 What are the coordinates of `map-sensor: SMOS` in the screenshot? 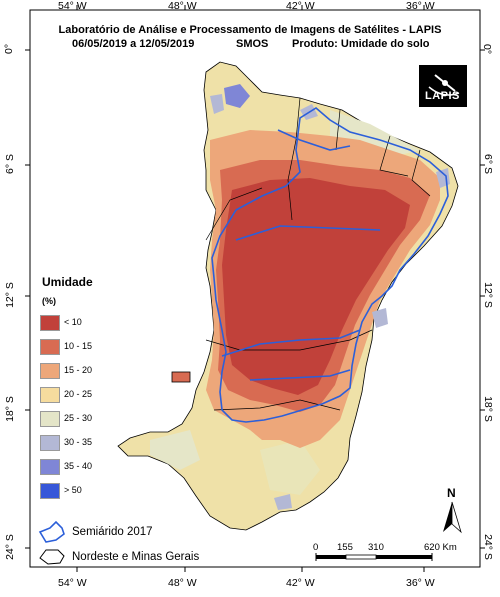 It's located at (252, 44).